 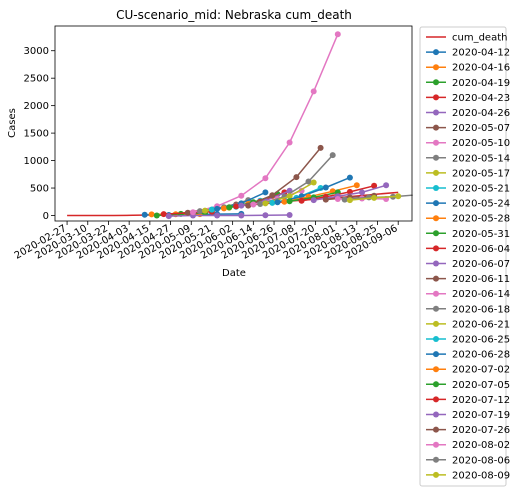 I want to click on legend-entry: 2020-05-10, so click(x=468, y=143).